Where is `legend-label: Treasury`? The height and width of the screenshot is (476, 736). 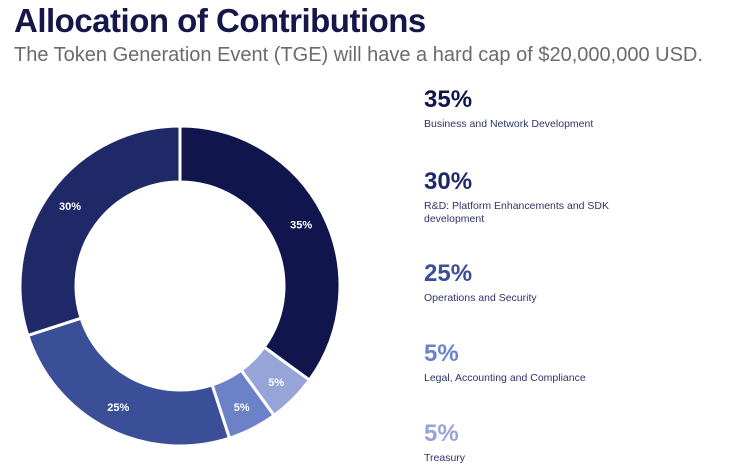 legend-label: Treasury is located at coordinates (445, 458).